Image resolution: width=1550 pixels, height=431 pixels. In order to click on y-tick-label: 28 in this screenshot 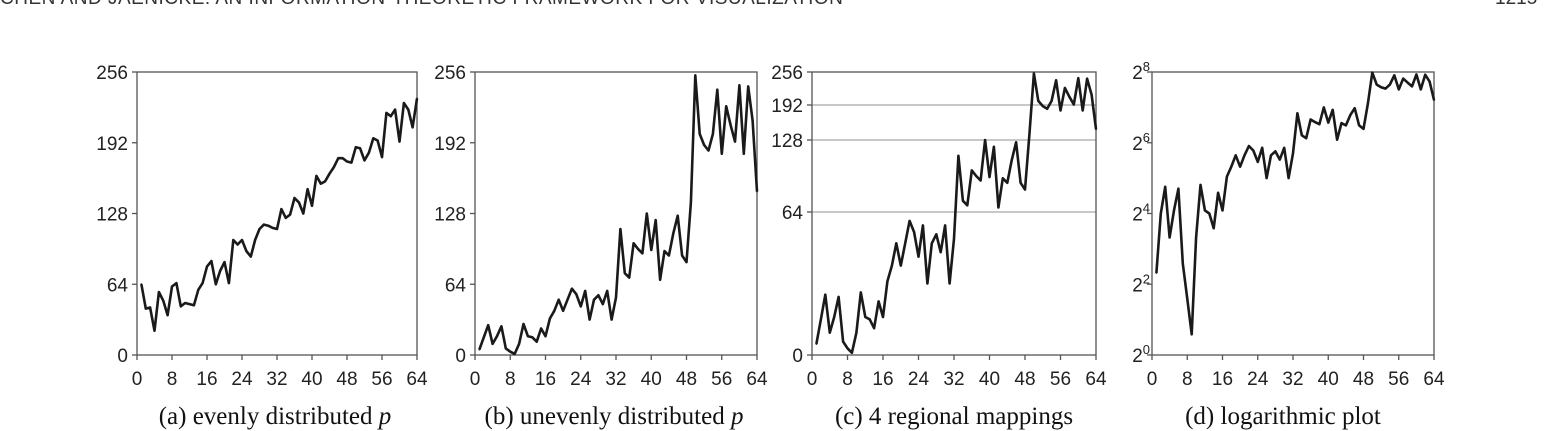, I will do `click(1141, 71)`.